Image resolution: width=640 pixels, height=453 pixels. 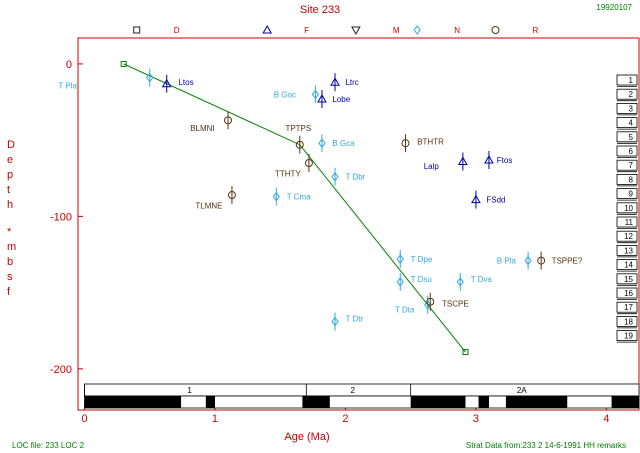 What do you see at coordinates (476, 419) in the screenshot?
I see `x-tick-label: 3` at bounding box center [476, 419].